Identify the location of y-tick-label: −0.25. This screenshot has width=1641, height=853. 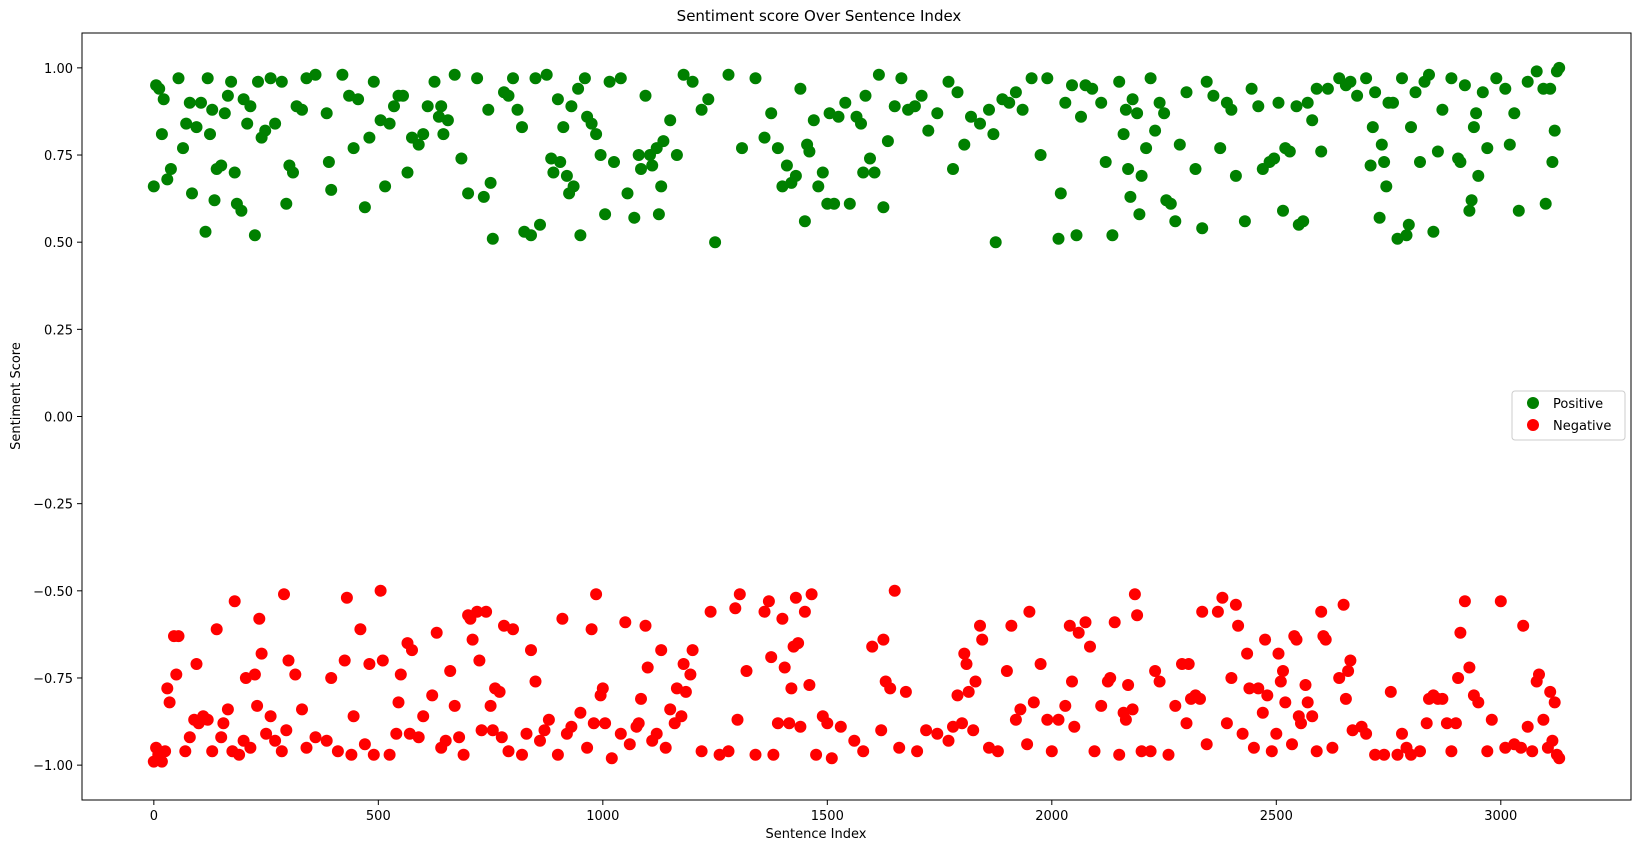
(53, 505).